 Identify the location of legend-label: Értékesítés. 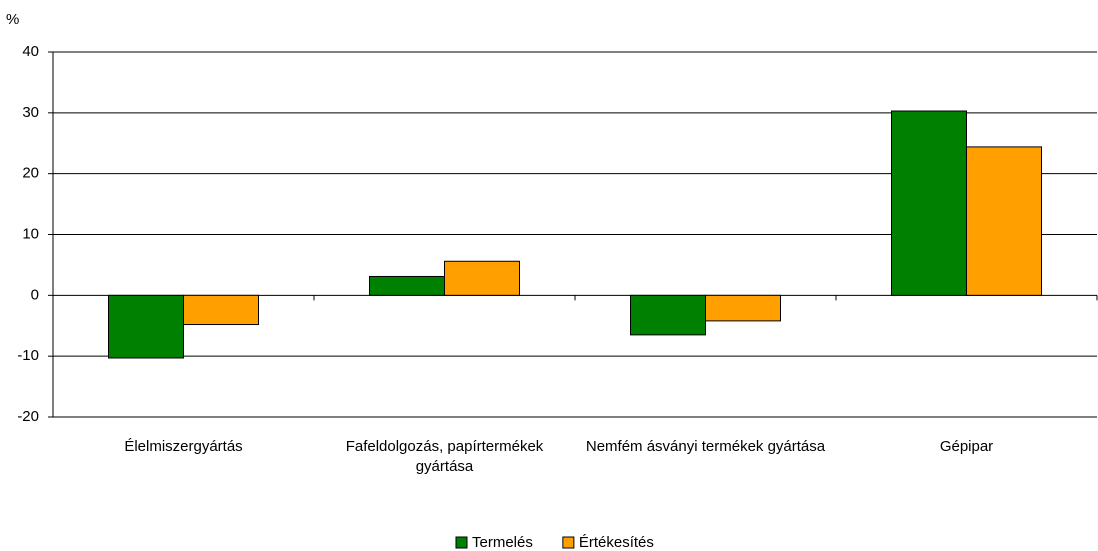
(616, 542).